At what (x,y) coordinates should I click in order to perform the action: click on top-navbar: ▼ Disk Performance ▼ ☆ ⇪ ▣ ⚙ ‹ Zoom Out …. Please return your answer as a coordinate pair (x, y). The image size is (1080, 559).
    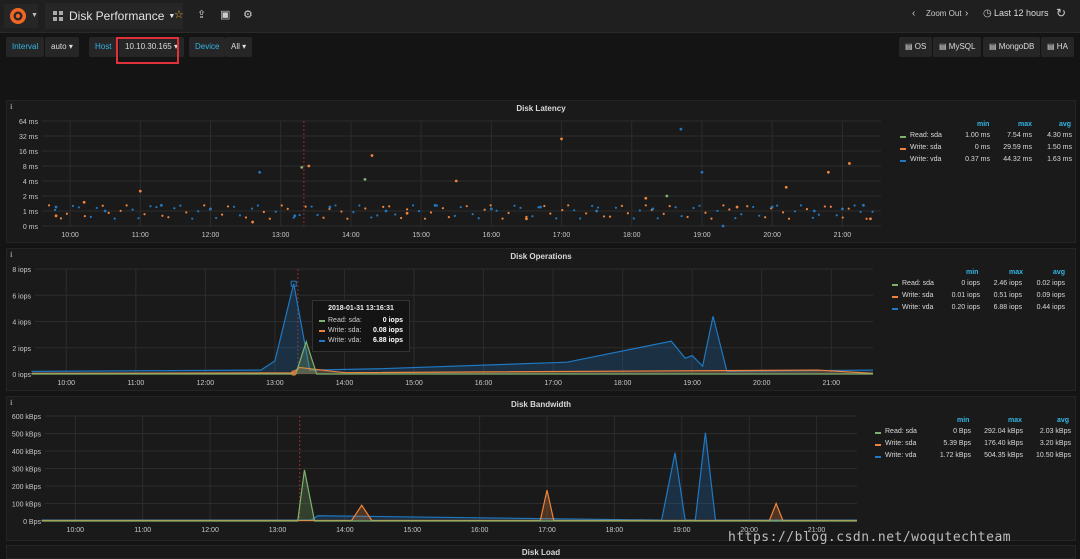
    Looking at the image, I should click on (540, 16).